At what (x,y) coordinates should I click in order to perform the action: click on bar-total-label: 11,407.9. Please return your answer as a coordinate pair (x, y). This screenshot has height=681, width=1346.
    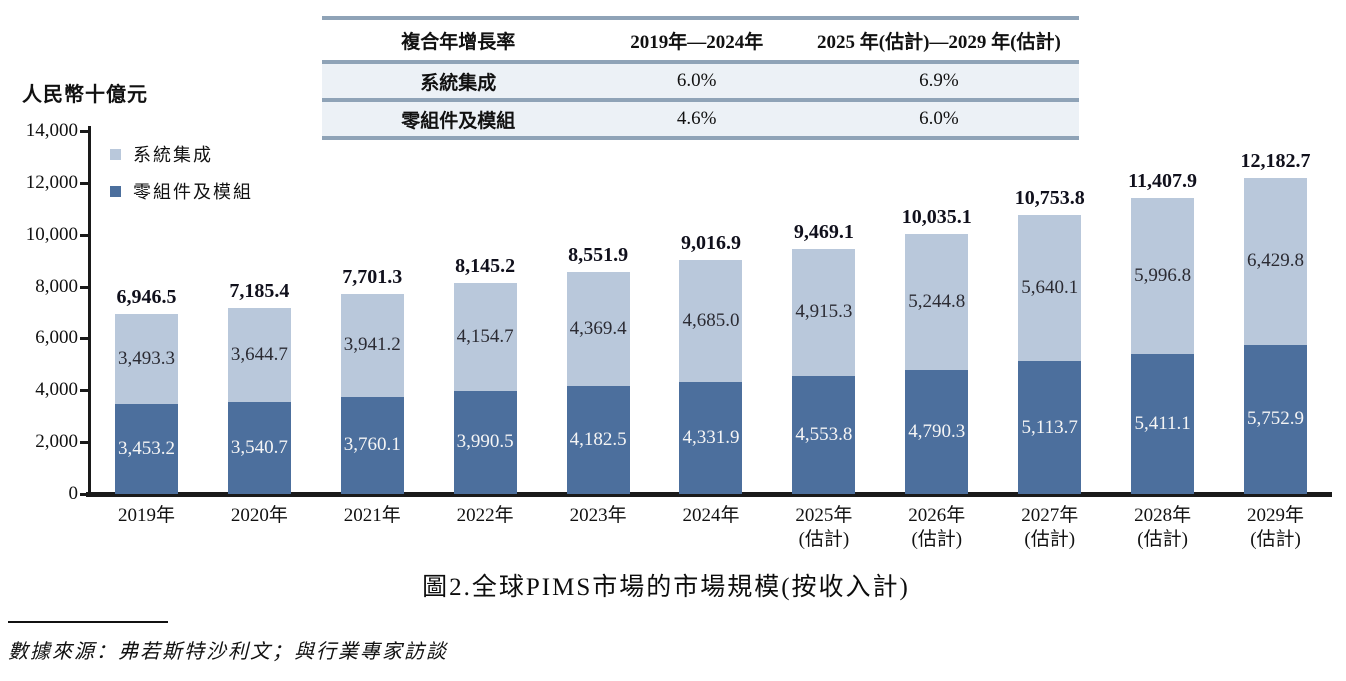
    Looking at the image, I should click on (1163, 181).